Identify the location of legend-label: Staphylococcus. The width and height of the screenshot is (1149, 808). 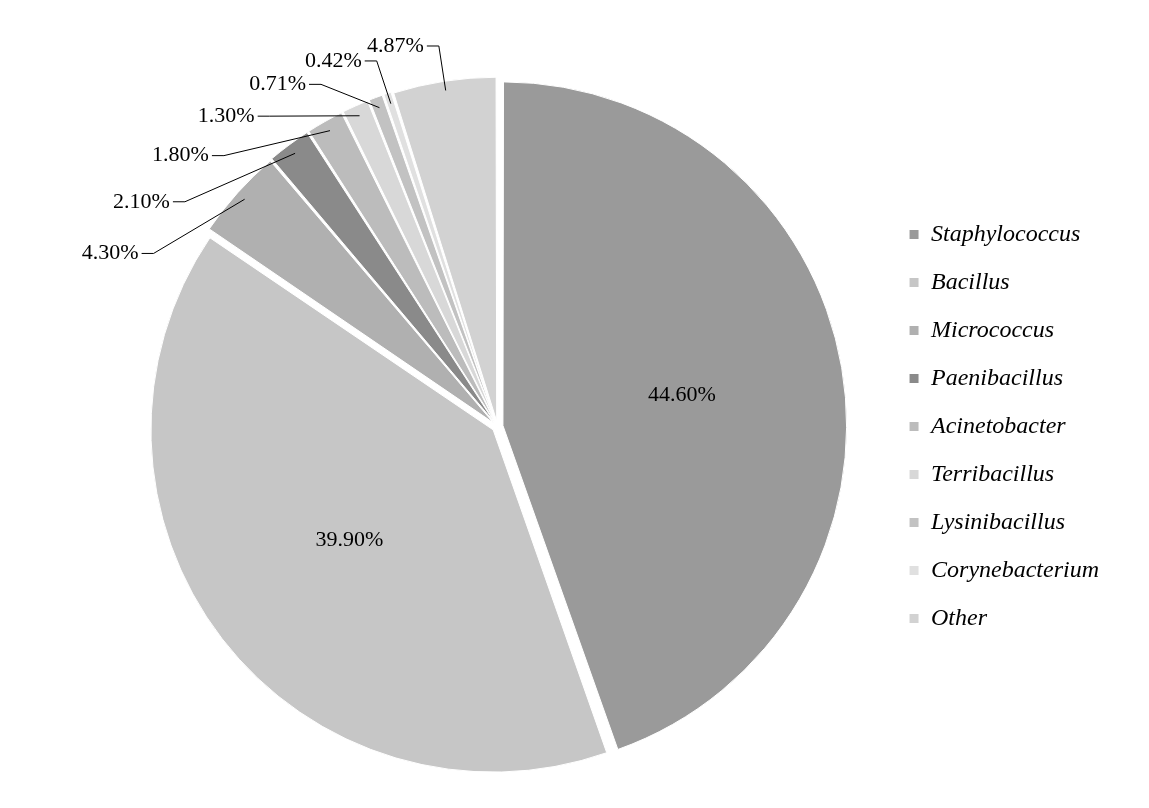
(1006, 232).